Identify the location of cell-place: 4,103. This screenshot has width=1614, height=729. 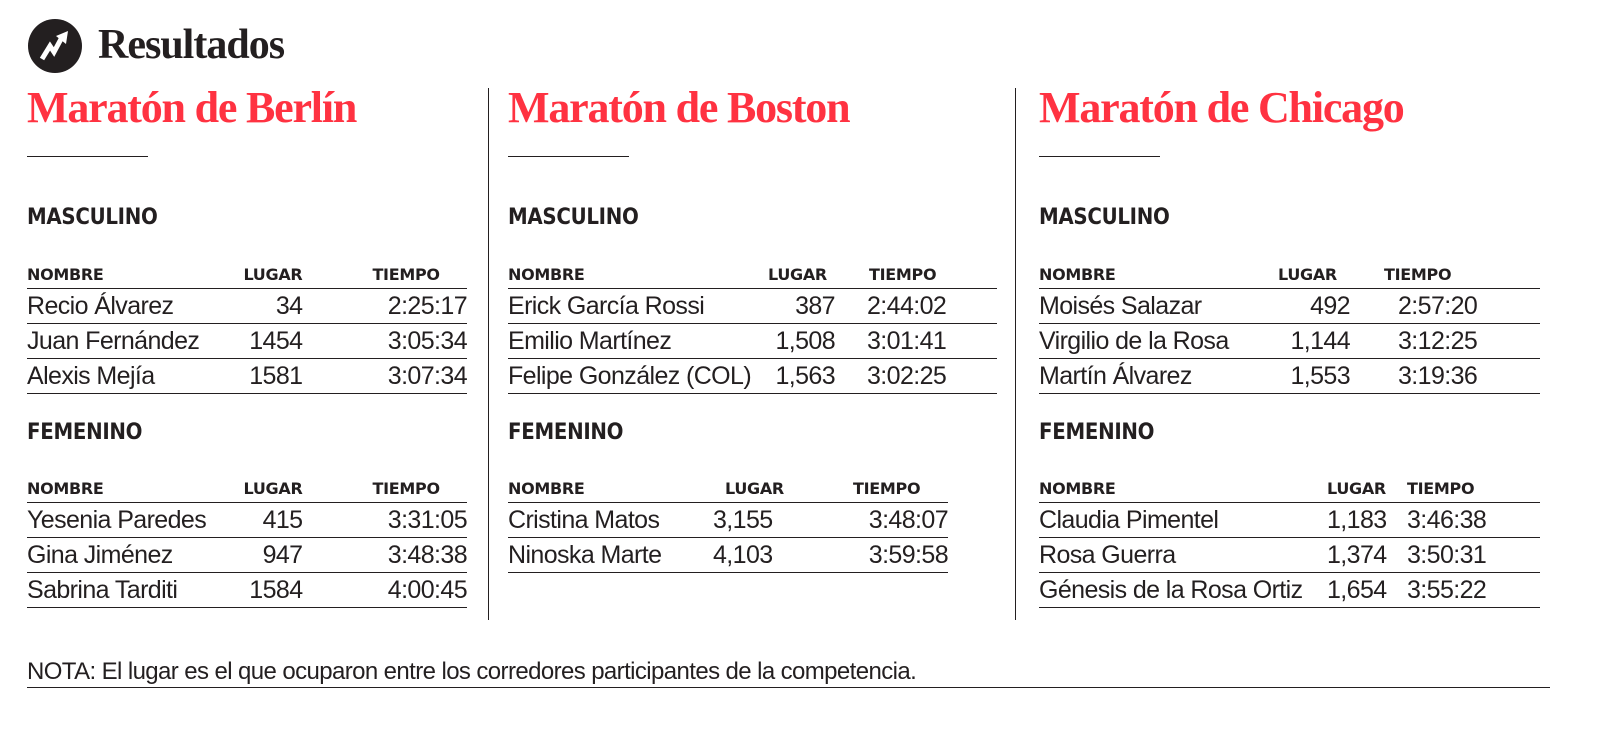
(763, 555).